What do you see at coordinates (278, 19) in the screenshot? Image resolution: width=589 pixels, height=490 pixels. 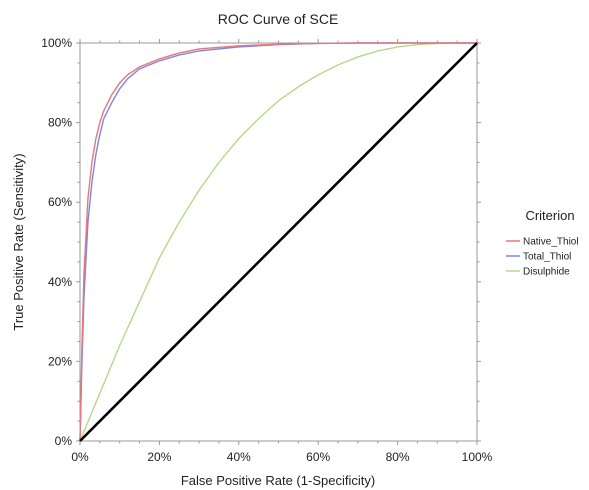 I see `chart-title: ROC Curve of SCE` at bounding box center [278, 19].